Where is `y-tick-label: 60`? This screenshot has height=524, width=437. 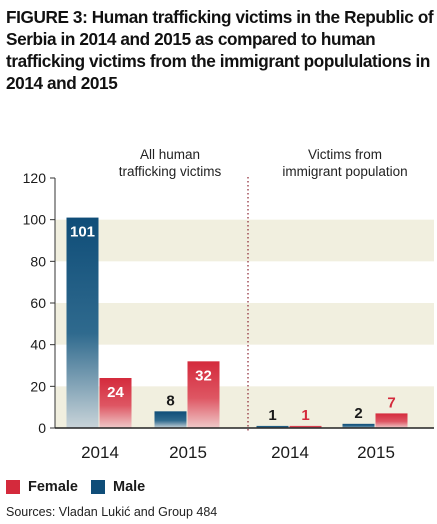
y-tick-label: 60 is located at coordinates (38, 303).